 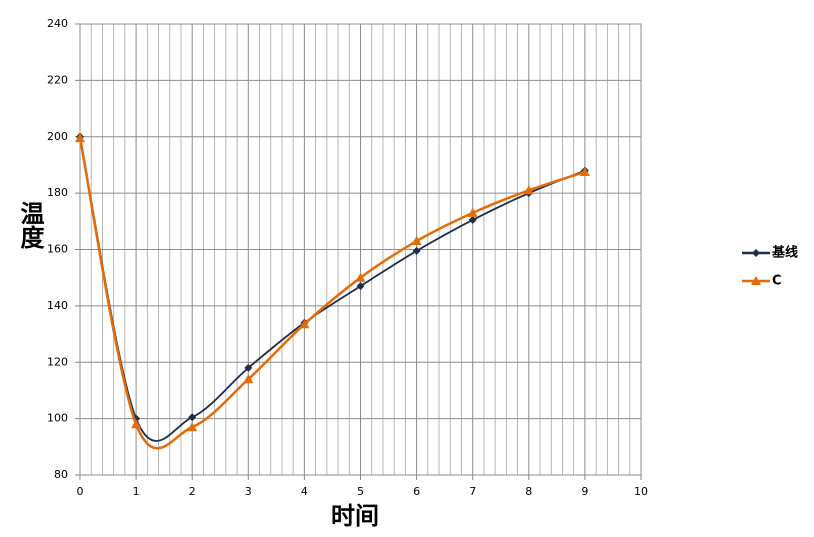 What do you see at coordinates (61, 474) in the screenshot?
I see `y-tick-label: 80` at bounding box center [61, 474].